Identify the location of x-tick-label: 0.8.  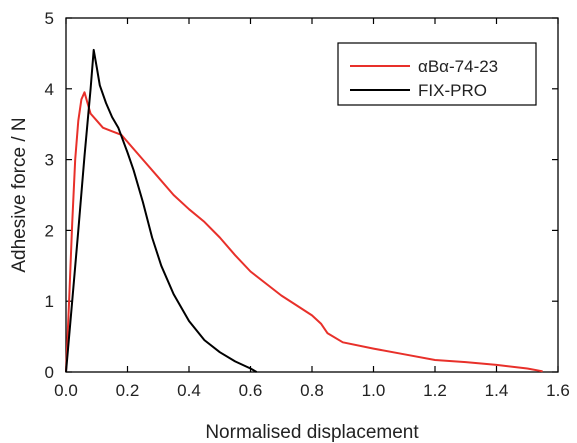
(312, 390).